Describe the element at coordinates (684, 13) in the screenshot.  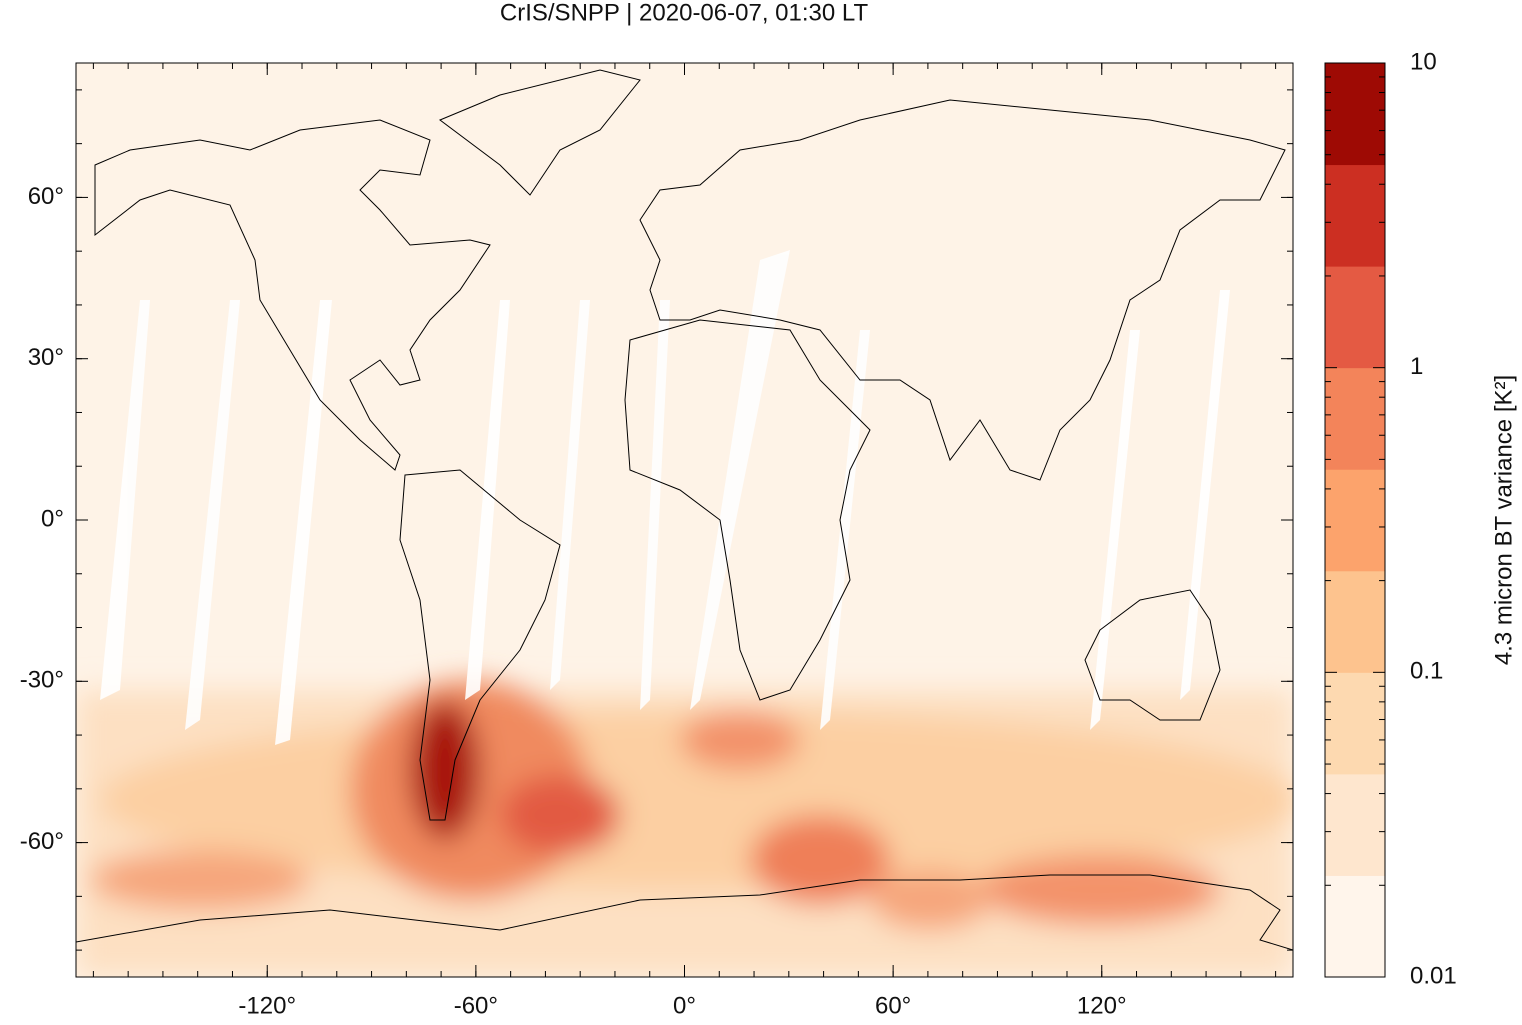
I see `chart-title: CrIS/SNPP | 2020-06-07, 01:30 LT` at that location.